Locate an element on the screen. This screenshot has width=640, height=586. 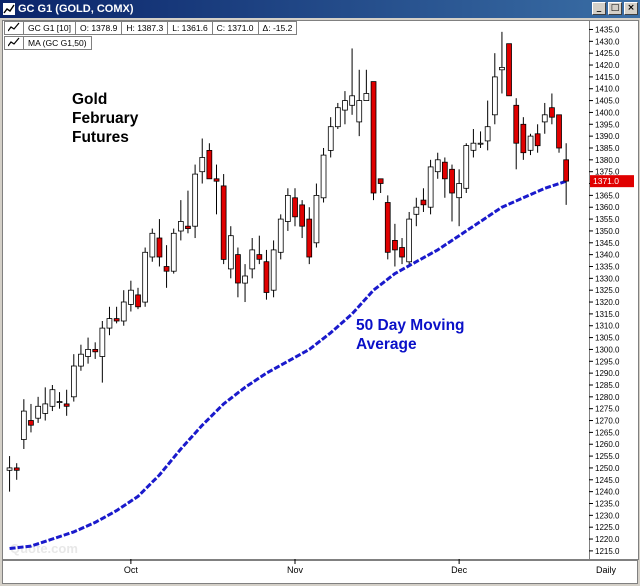
y-tick-label: 1420.0 is located at coordinates (607, 65).